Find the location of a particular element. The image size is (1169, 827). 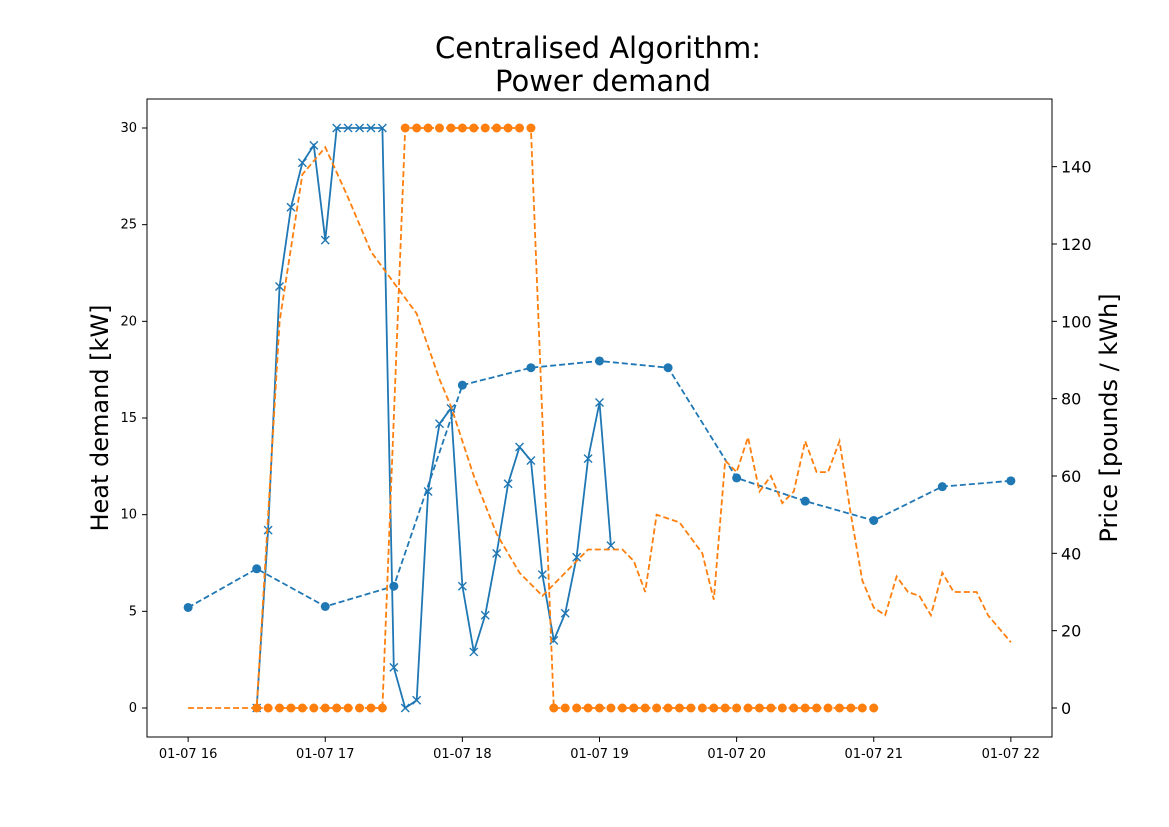

x-tick-label-4: 01-07 20 is located at coordinates (736, 754).